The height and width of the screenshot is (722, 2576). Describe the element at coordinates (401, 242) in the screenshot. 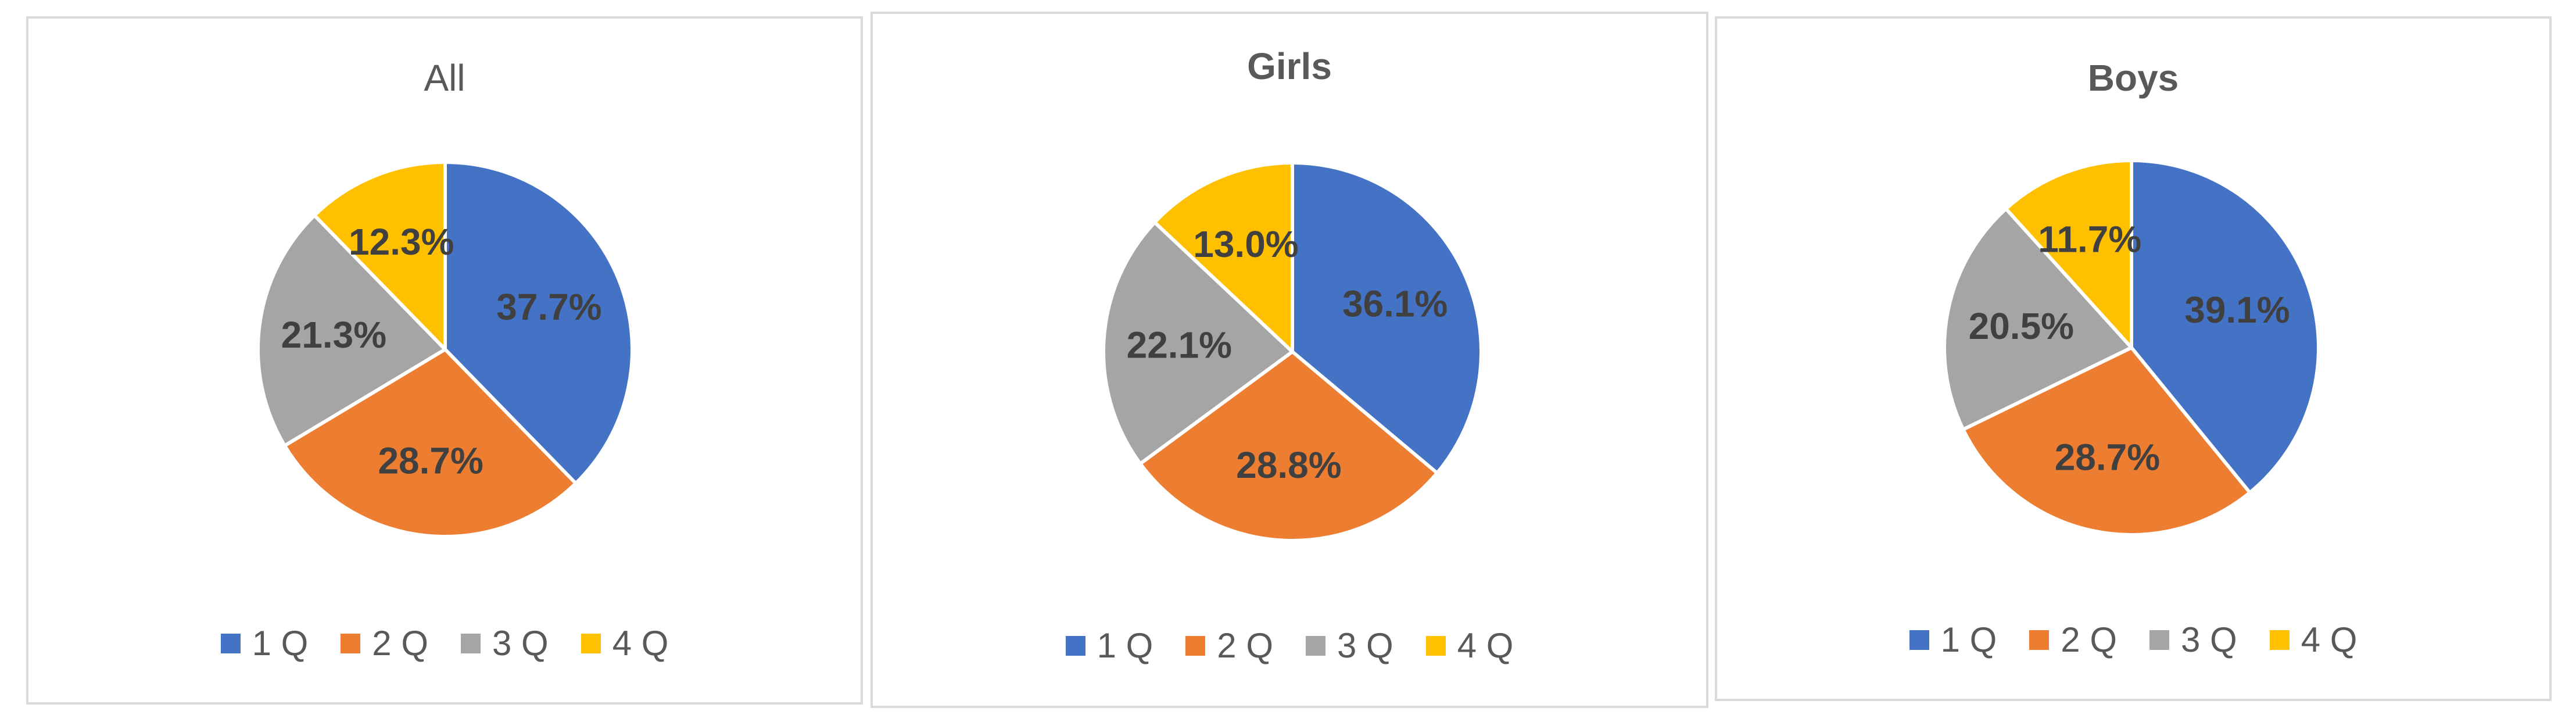

I see `data-label-4q: 12.3%` at that location.